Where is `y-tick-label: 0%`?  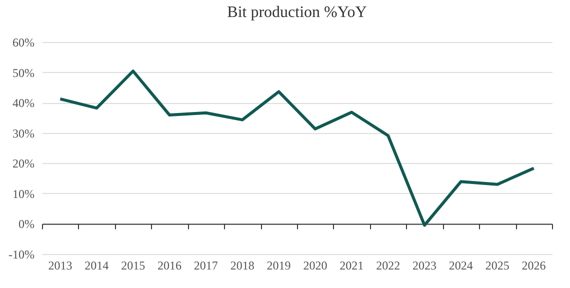
y-tick-label: 0% is located at coordinates (26, 224).